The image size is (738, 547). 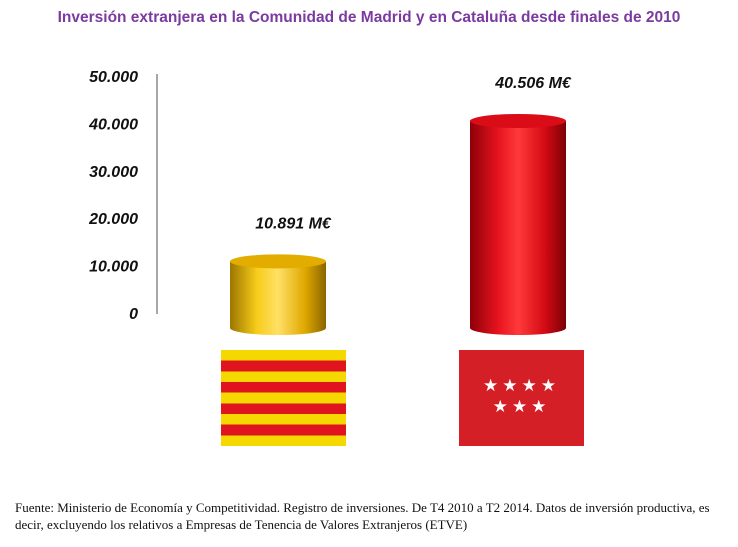 I want to click on bar-cataluna, so click(x=278, y=294).